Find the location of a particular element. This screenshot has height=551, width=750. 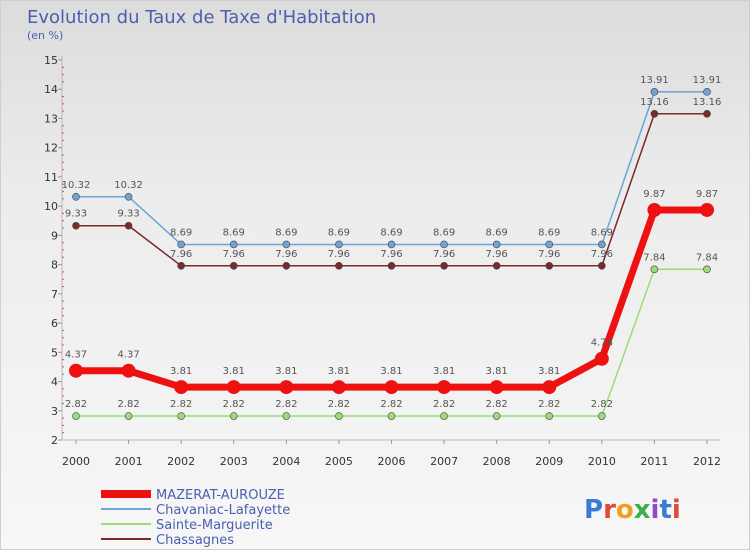

x-tick-label: 2002 is located at coordinates (181, 461).